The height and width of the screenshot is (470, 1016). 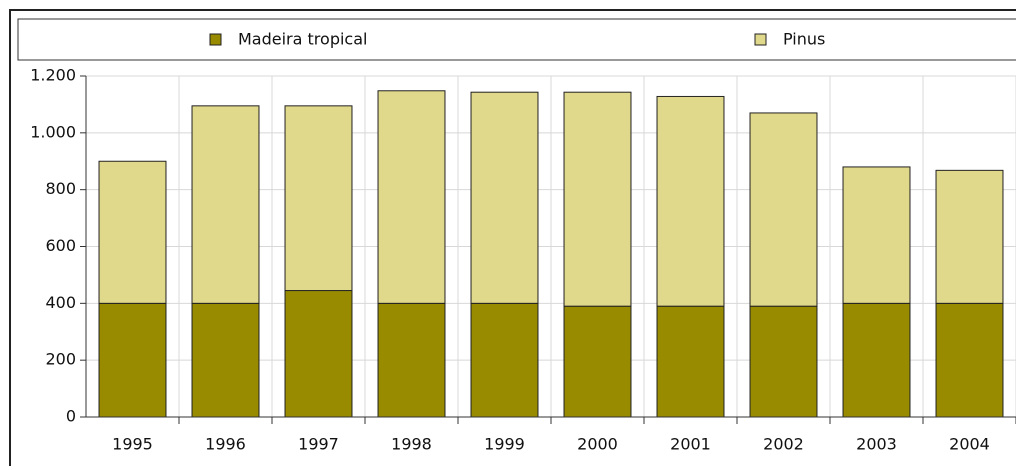 What do you see at coordinates (783, 444) in the screenshot?
I see `x-tick-label: 2002` at bounding box center [783, 444].